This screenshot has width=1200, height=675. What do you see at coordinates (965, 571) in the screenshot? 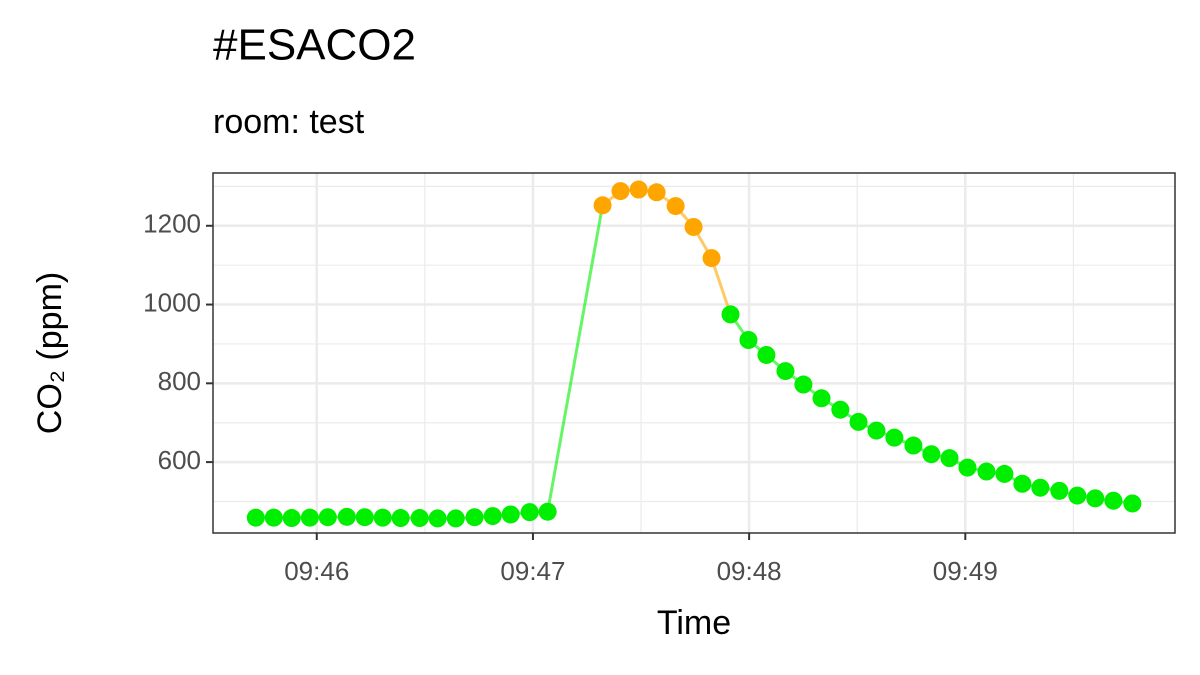
I see `x-tick-label: 09:49` at bounding box center [965, 571].